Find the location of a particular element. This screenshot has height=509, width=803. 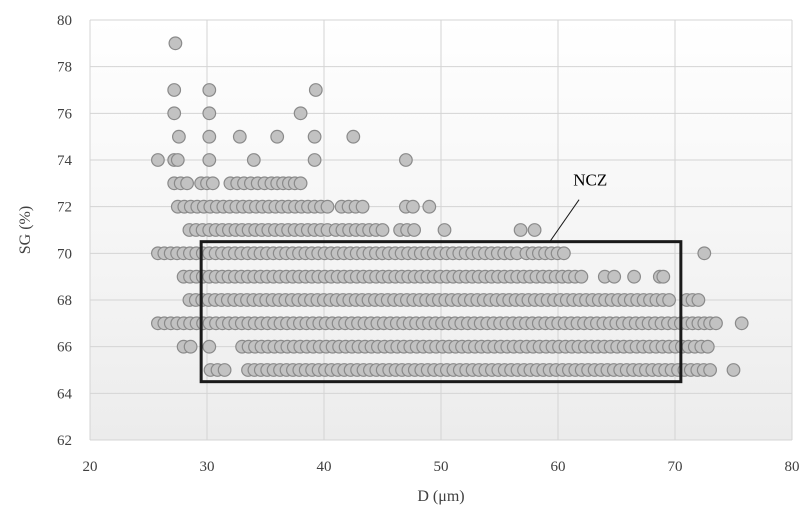

x-tick-label: 50 is located at coordinates (441, 467).